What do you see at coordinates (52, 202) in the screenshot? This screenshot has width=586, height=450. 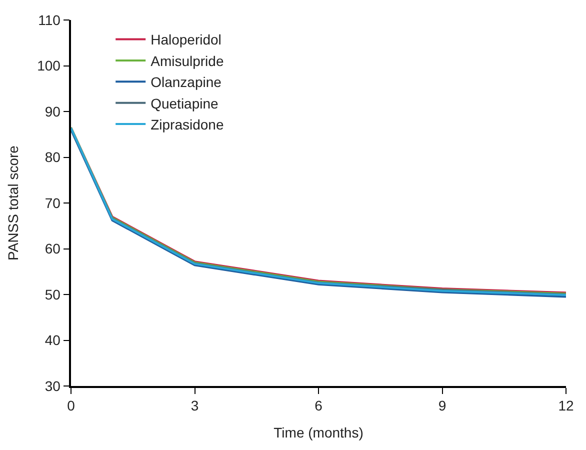 I see `y-tick-label: 70` at bounding box center [52, 202].